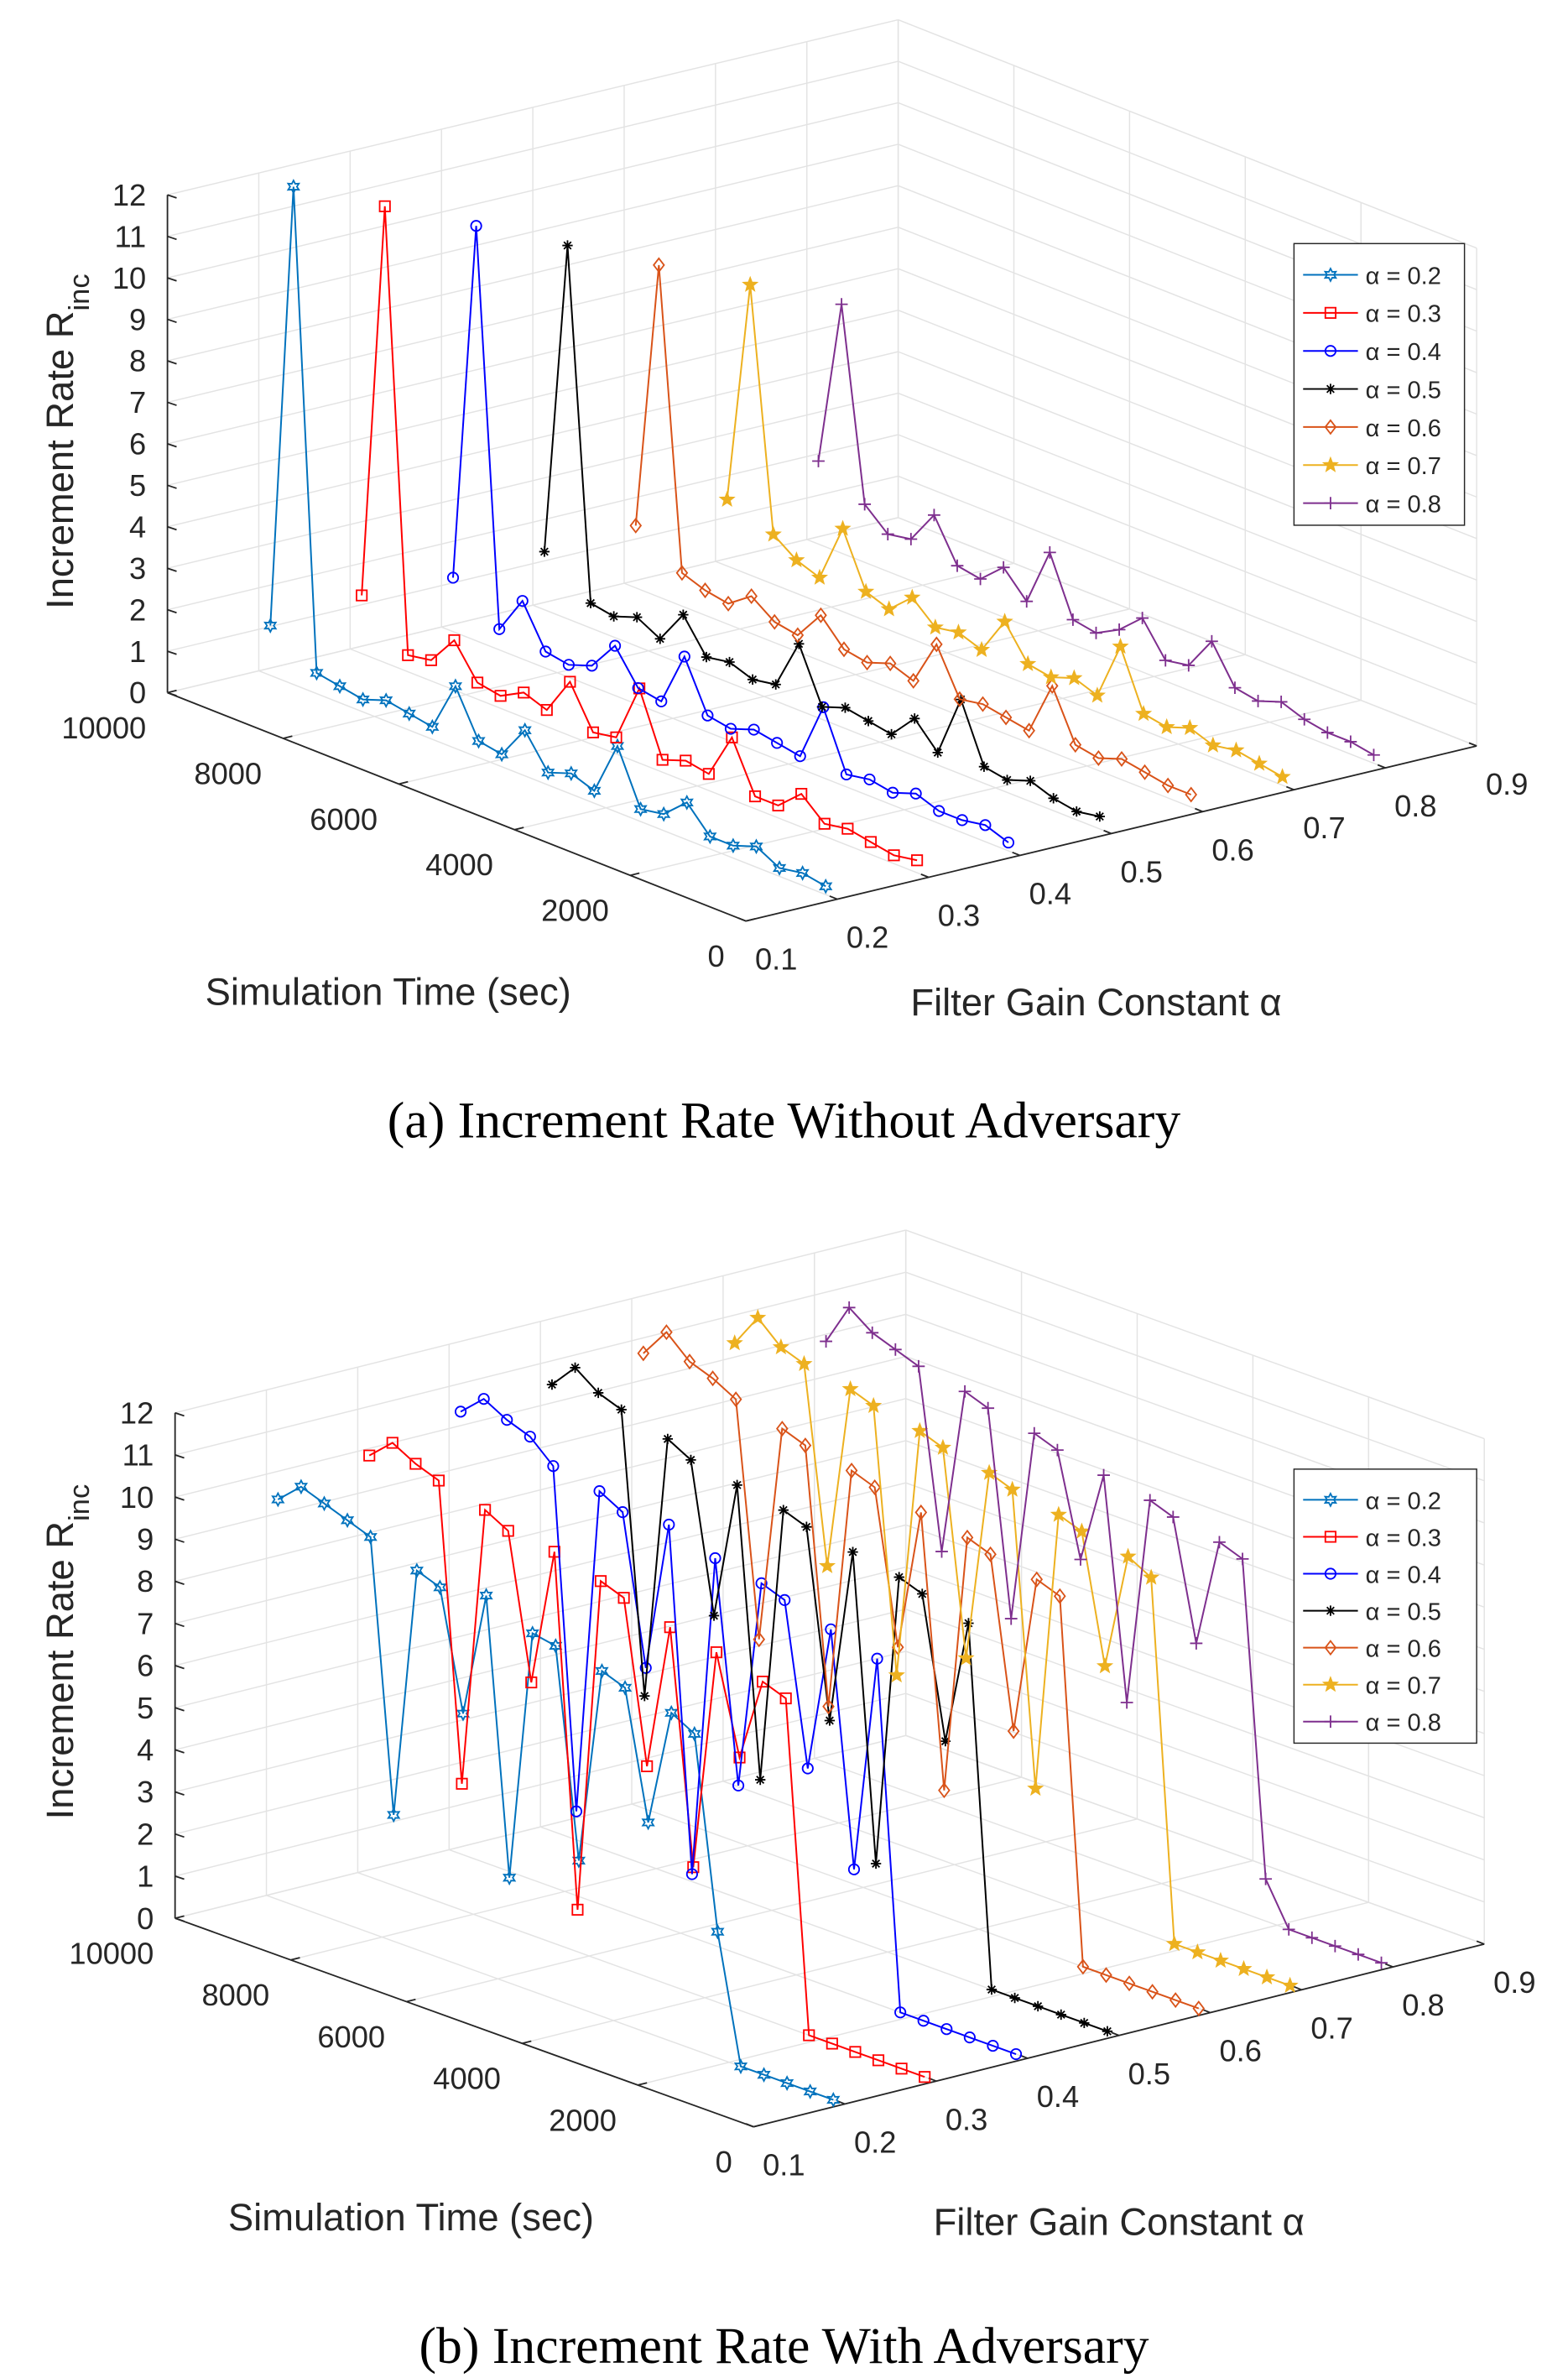 The image size is (1568, 2378). Describe the element at coordinates (112, 1954) in the screenshot. I see `x-tick-label: 10000` at that location.